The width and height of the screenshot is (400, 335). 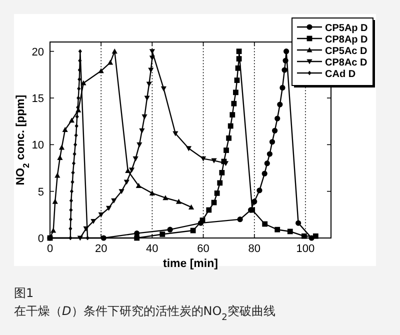 I want to click on x-tick-label: 40, so click(x=152, y=249).